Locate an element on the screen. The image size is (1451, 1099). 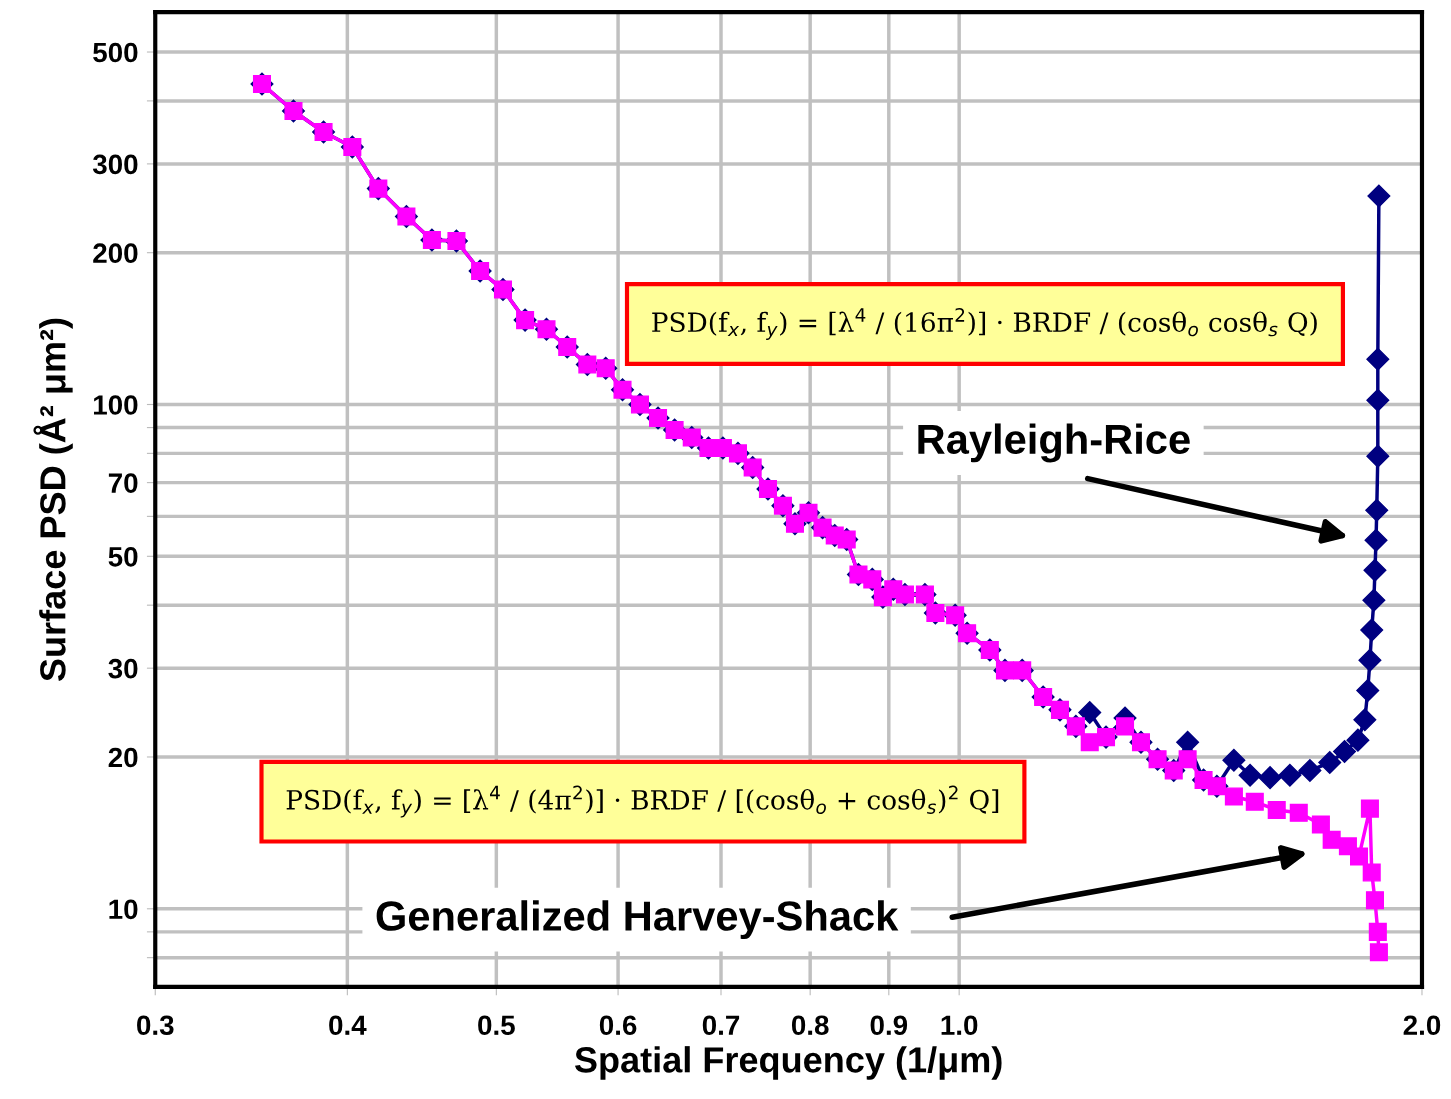
text: PSD(f$_{x}$, f$_{y}$) = [λ$^{4}$ / (4π$^{2}$)] · BRDF / [(cosθ$_{o}$ + cosθ$_{s}$)$^{2}$ Q] is located at coordinates (642, 801).